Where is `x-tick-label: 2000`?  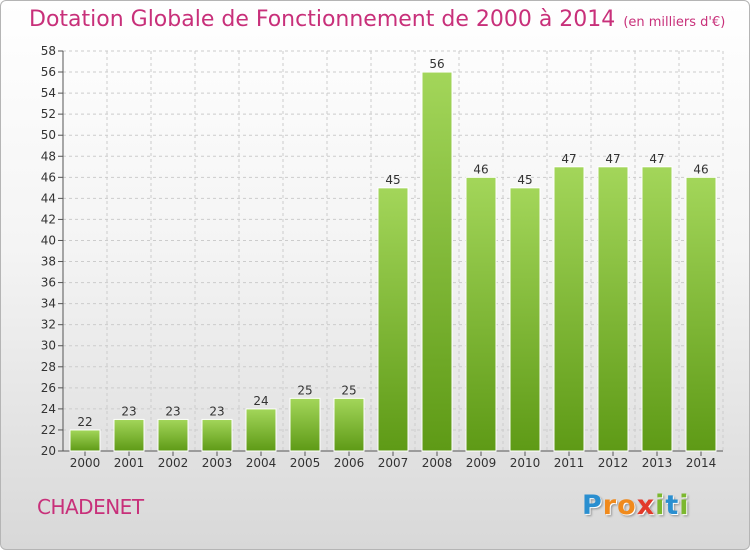
x-tick-label: 2000 is located at coordinates (85, 463).